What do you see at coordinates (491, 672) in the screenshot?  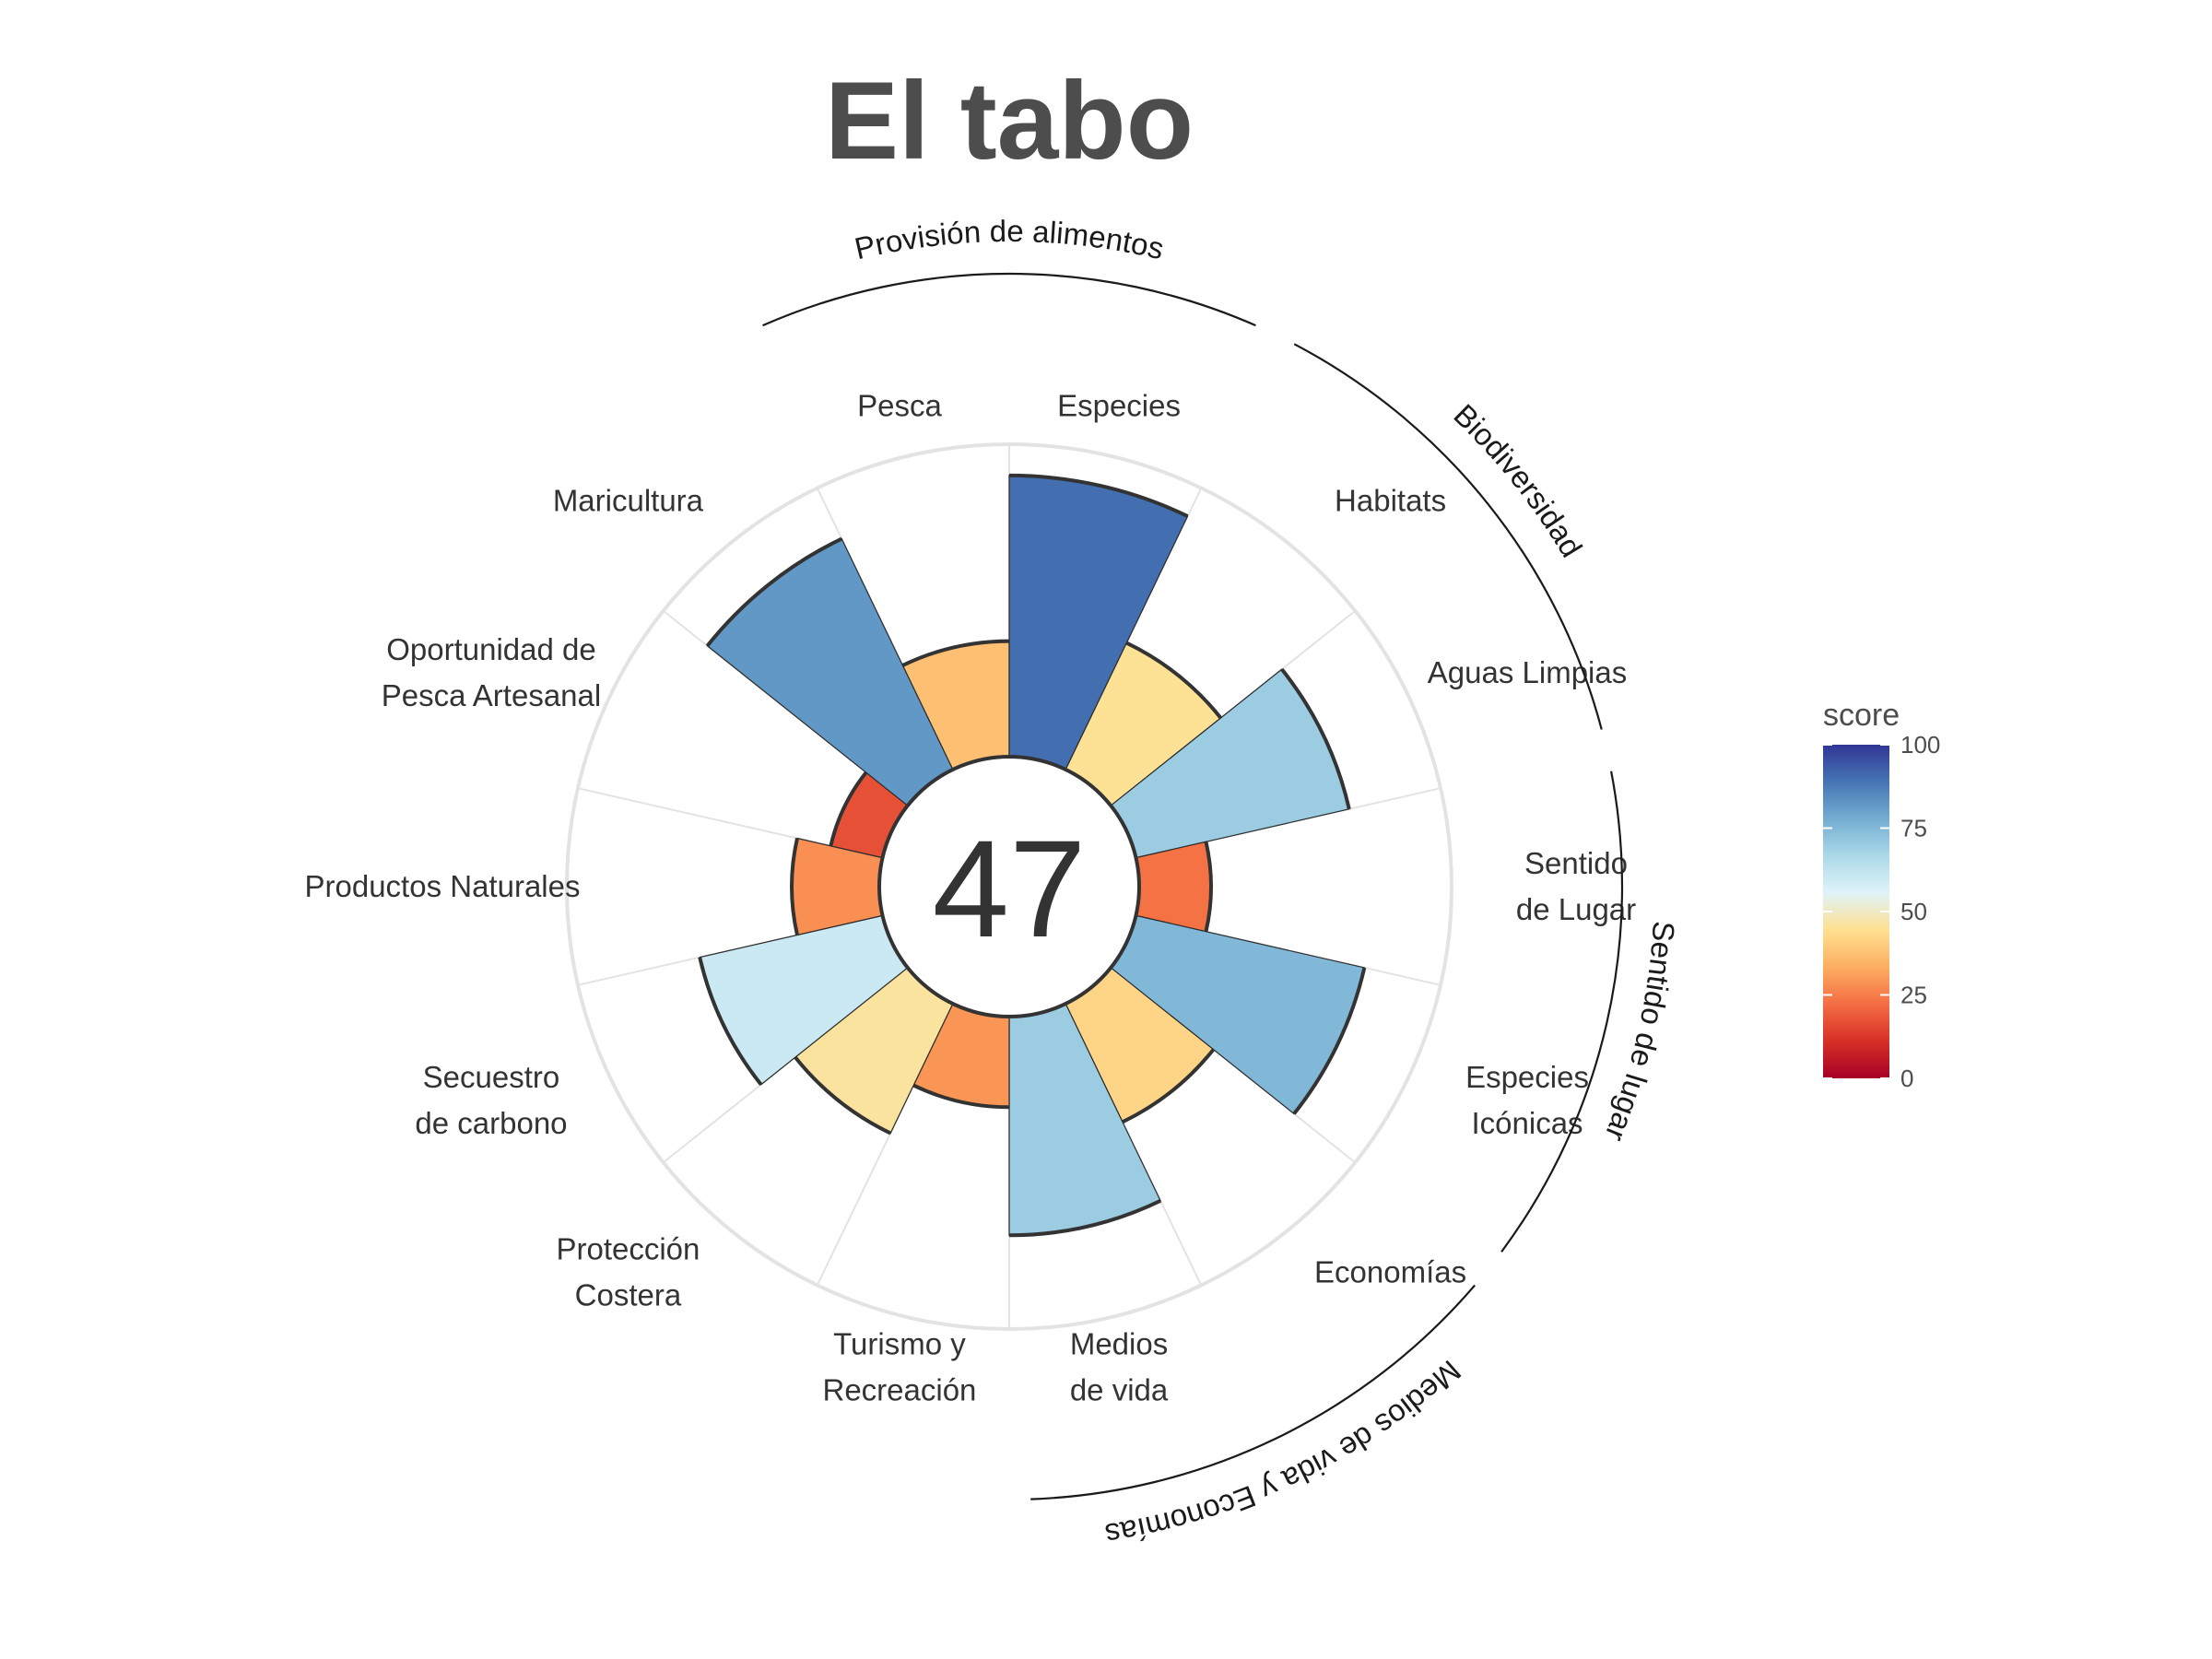 I see `category-label: Oportunidad de Pesca Artesanal` at bounding box center [491, 672].